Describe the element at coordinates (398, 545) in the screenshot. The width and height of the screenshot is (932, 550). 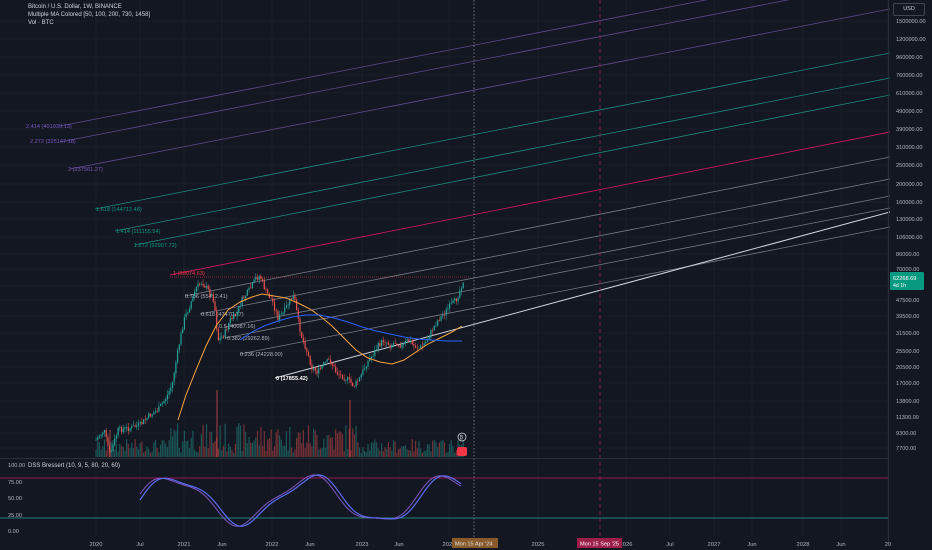
I see `time-axis-label: Jun` at that location.